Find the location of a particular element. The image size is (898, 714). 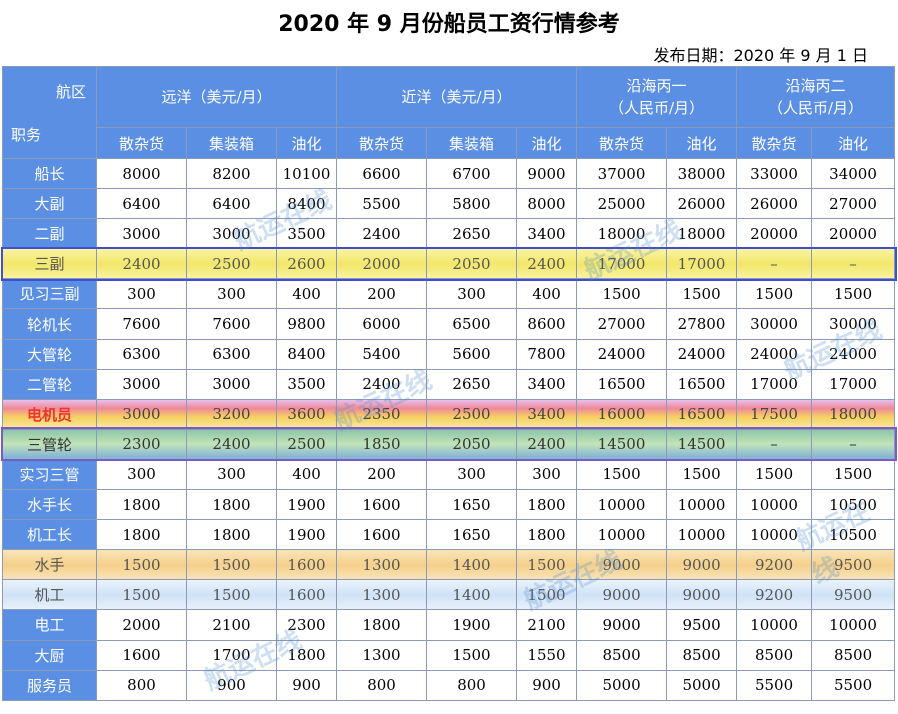

position-cell: 大厨 is located at coordinates (49, 655).